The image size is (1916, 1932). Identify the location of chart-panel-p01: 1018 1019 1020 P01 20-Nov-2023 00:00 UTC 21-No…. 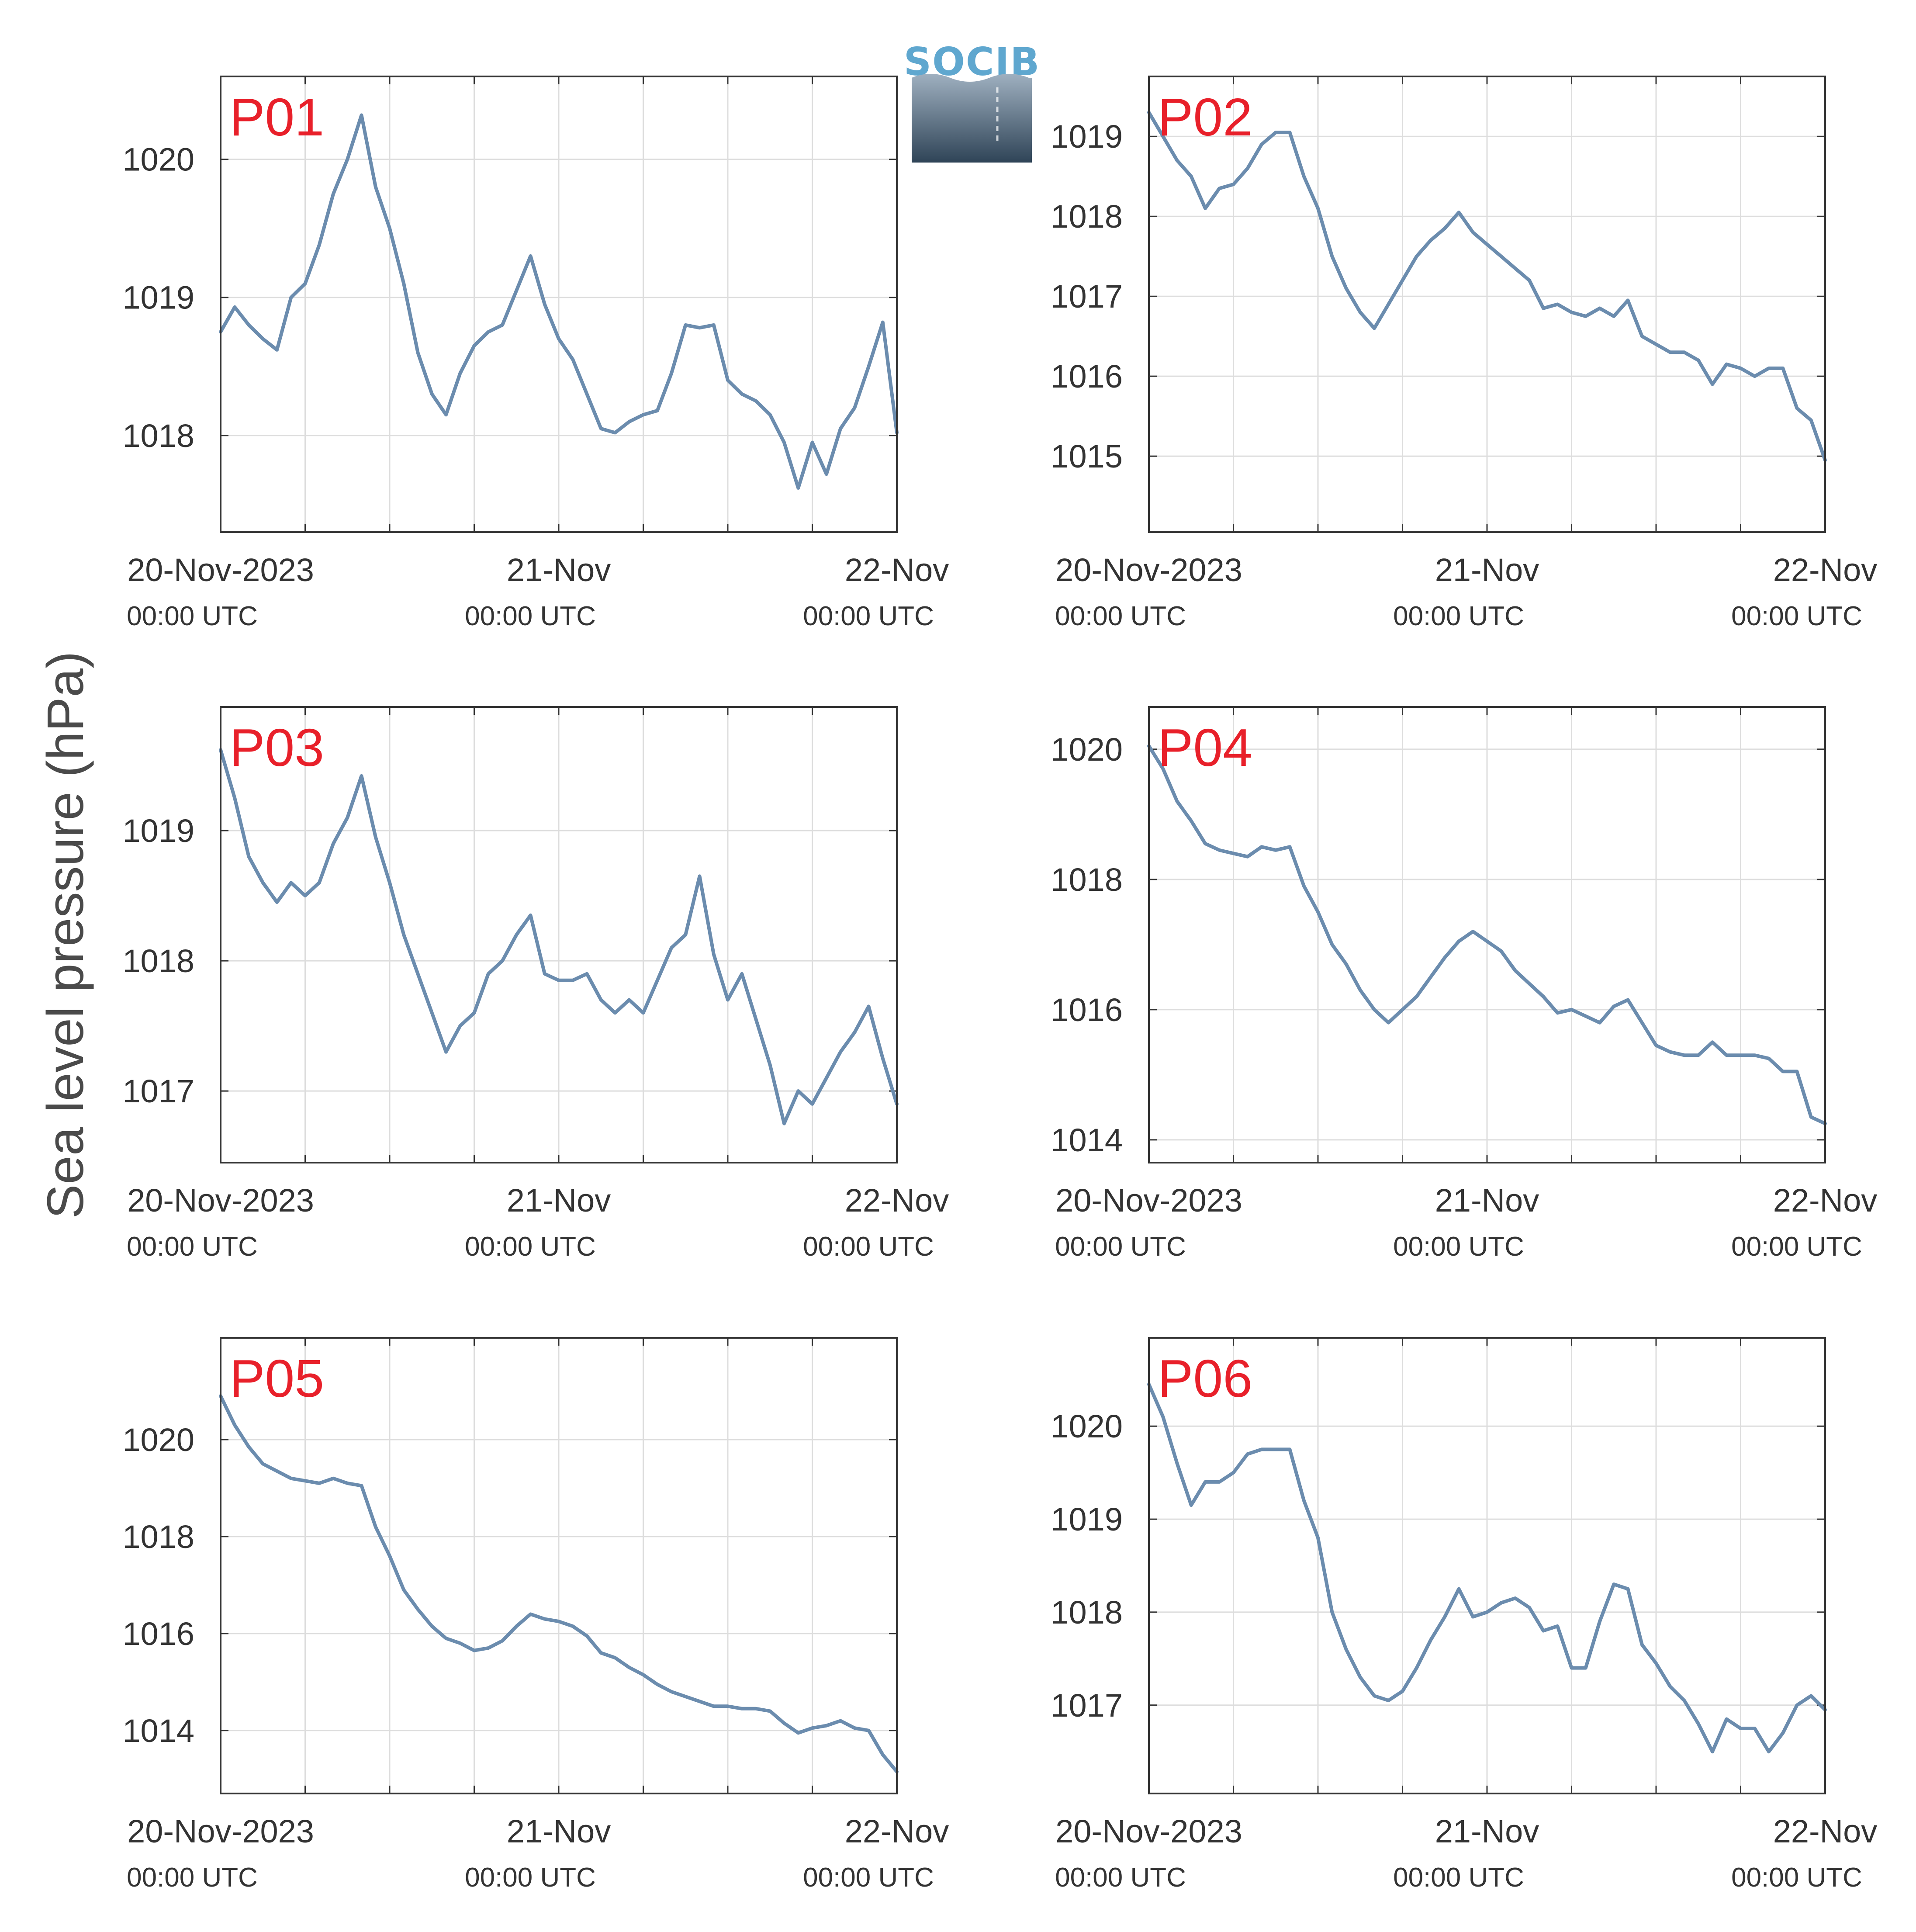
(535, 353).